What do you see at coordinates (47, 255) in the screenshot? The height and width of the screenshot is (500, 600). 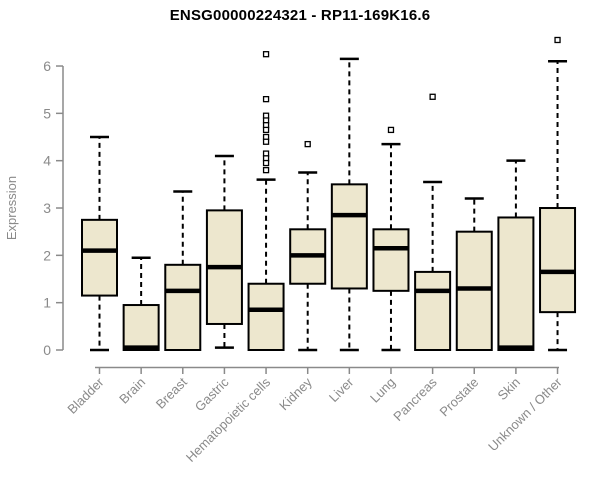 I see `y-tick-label: 2` at bounding box center [47, 255].